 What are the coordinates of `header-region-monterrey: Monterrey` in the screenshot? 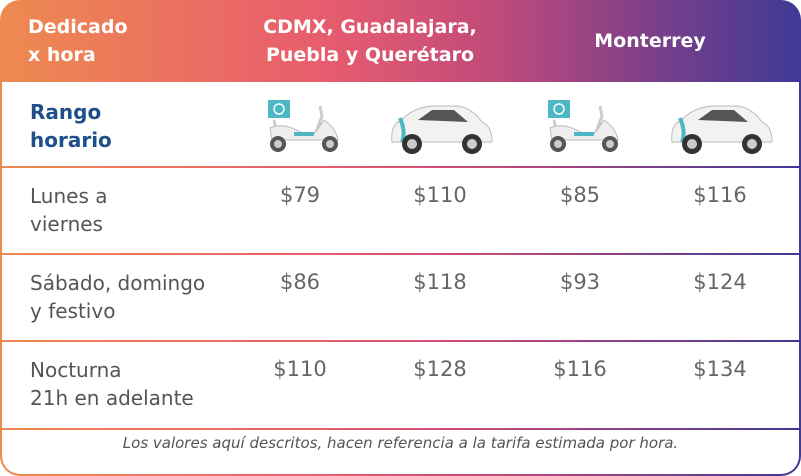 It's located at (650, 41).